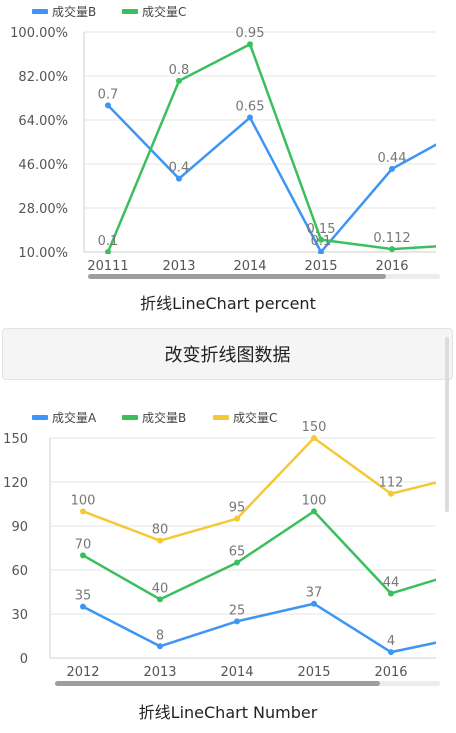  I want to click on change-line-data-button: 改变折线图数据, so click(227, 354).